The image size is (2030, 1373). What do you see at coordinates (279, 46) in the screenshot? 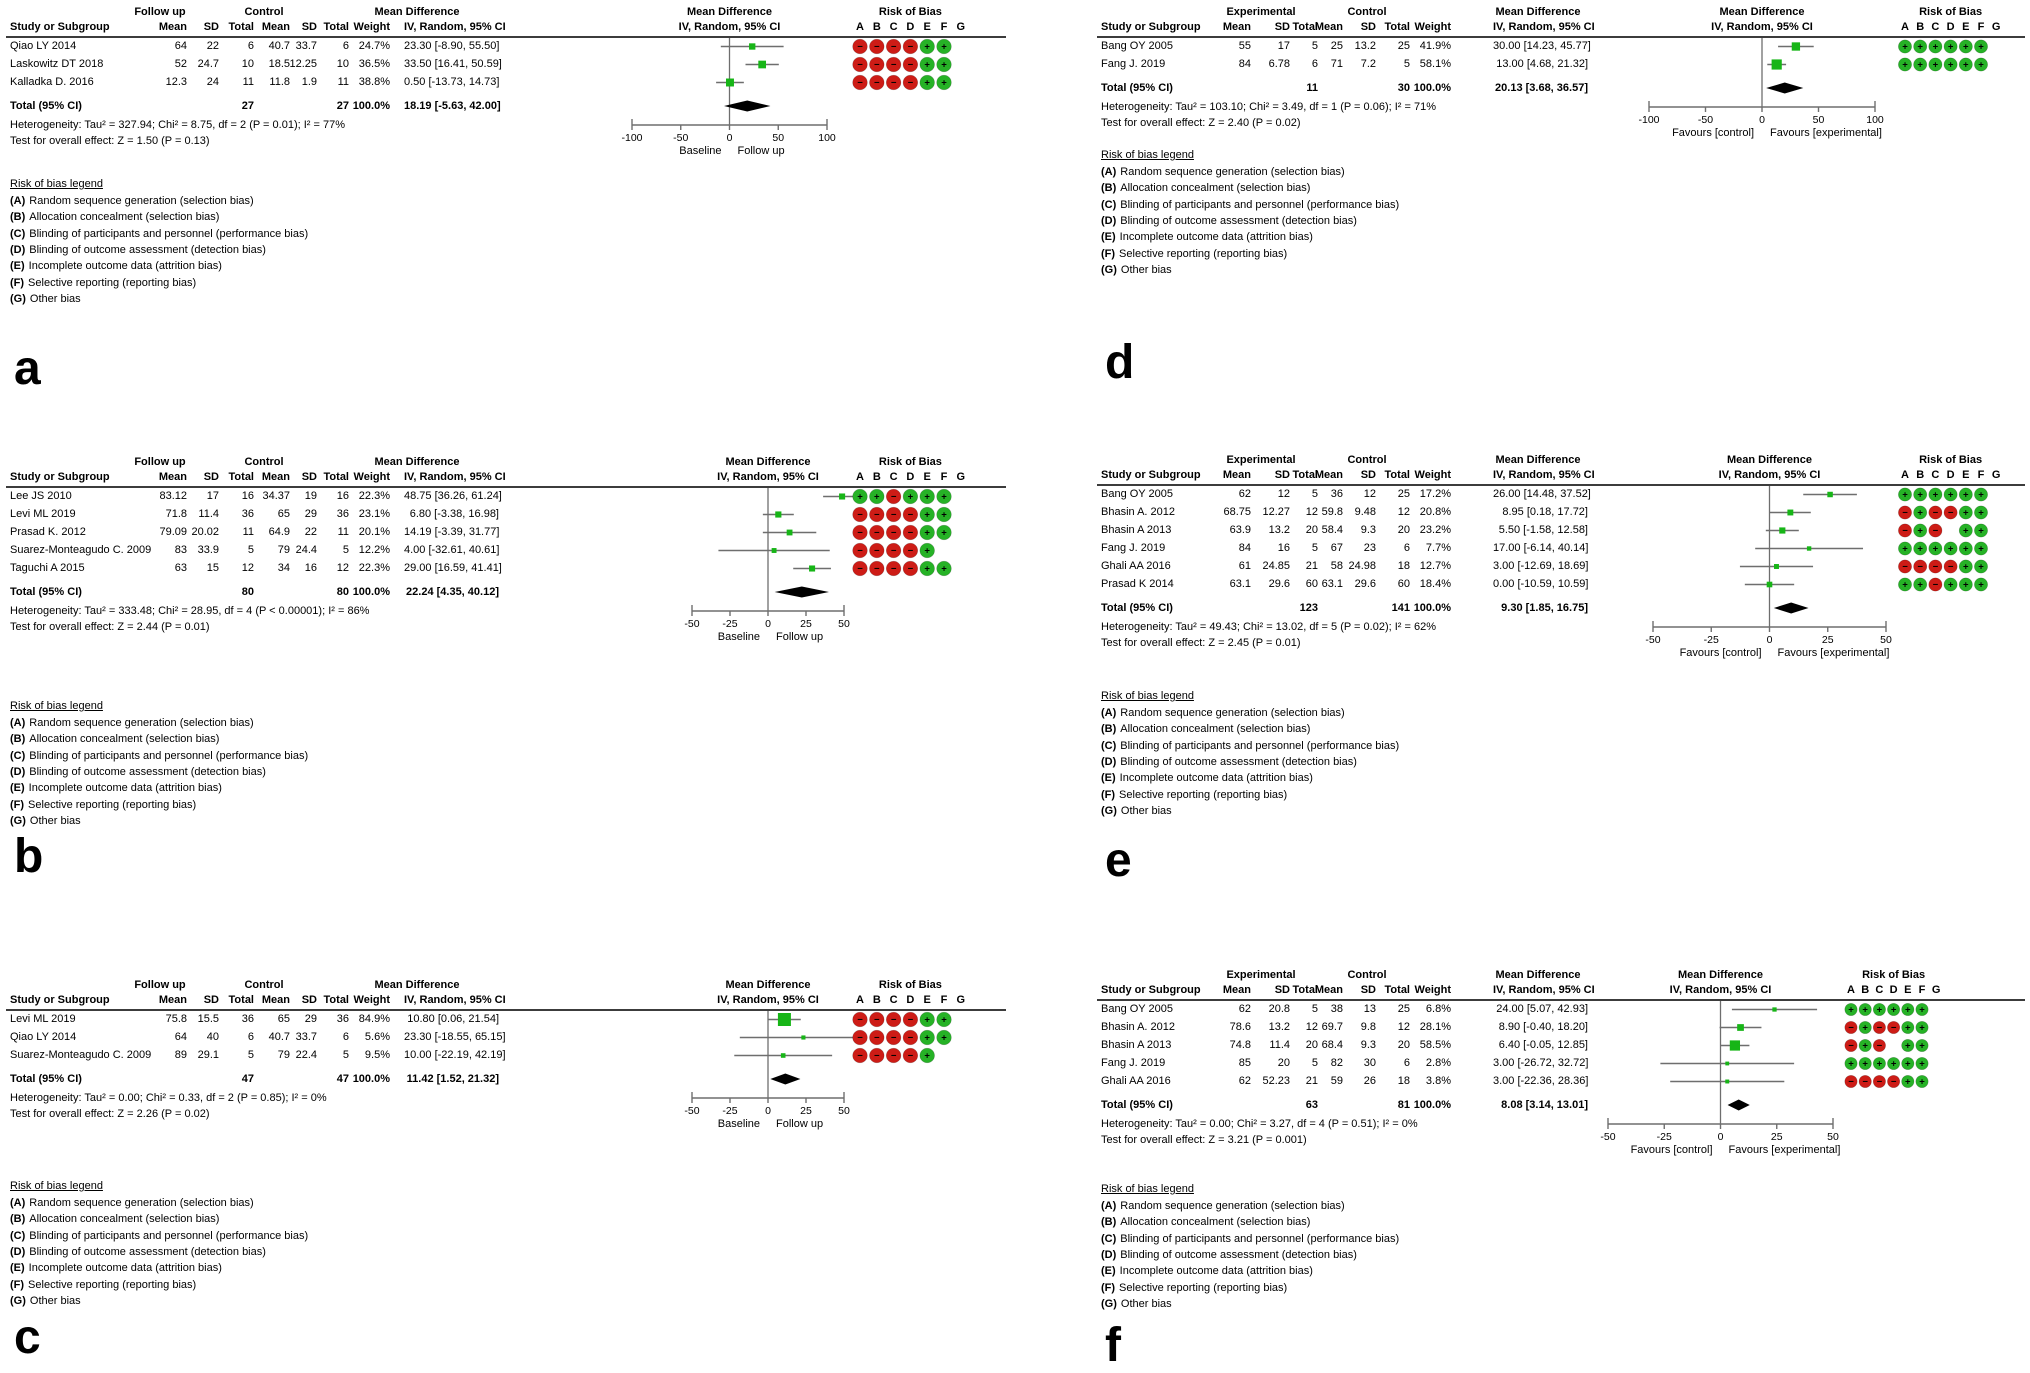
I see `study-mean2: 40.7` at bounding box center [279, 46].